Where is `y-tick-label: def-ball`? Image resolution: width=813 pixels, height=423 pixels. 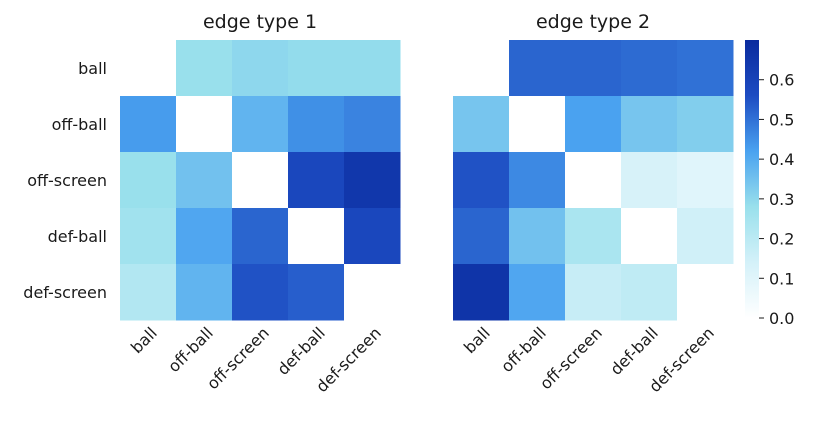
y-tick-label: def-ball is located at coordinates (77, 236).